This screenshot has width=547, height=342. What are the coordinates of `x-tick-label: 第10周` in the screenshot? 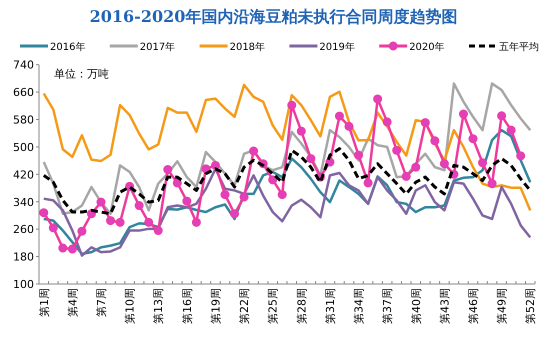 It's located at (130, 306).